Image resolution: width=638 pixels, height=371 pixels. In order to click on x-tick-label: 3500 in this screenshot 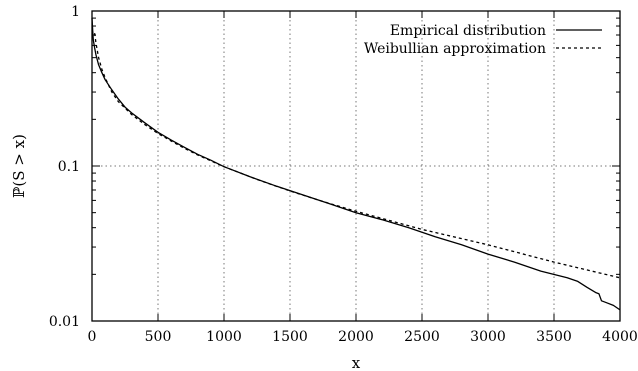, I will do `click(554, 337)`.